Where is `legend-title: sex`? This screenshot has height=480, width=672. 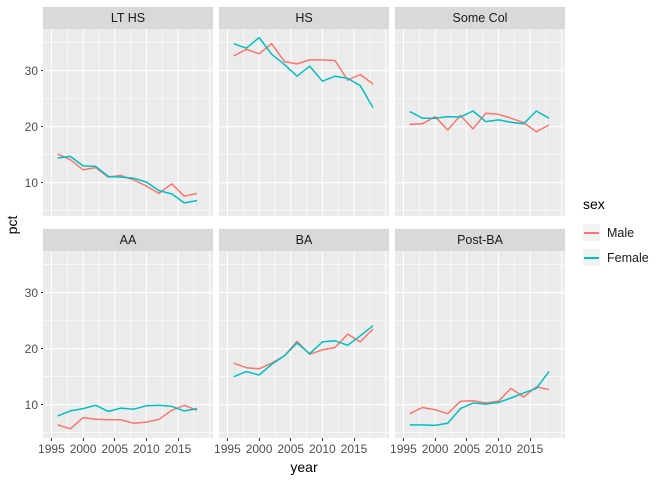 legend-title: sex is located at coordinates (594, 204).